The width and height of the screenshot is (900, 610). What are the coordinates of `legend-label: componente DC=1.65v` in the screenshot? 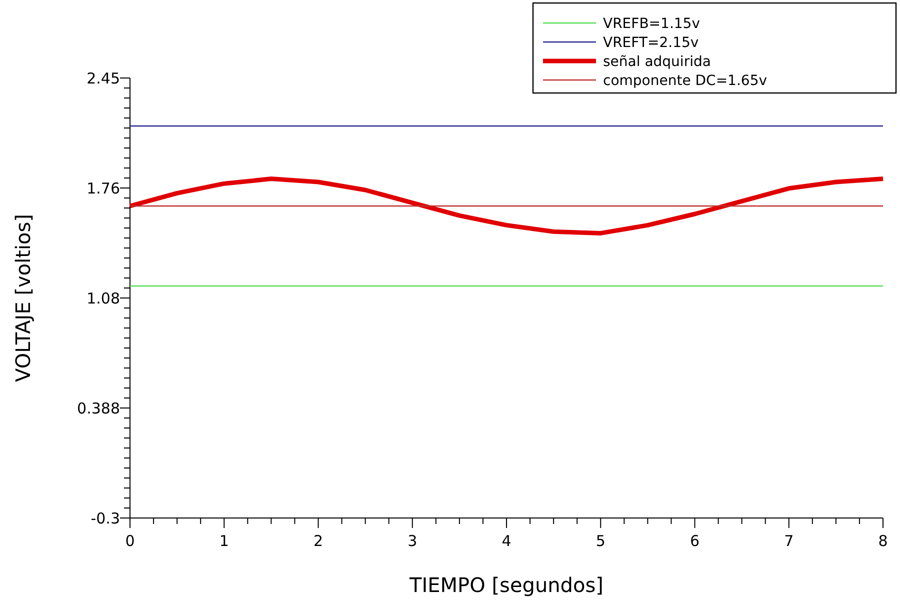 It's located at (685, 80).